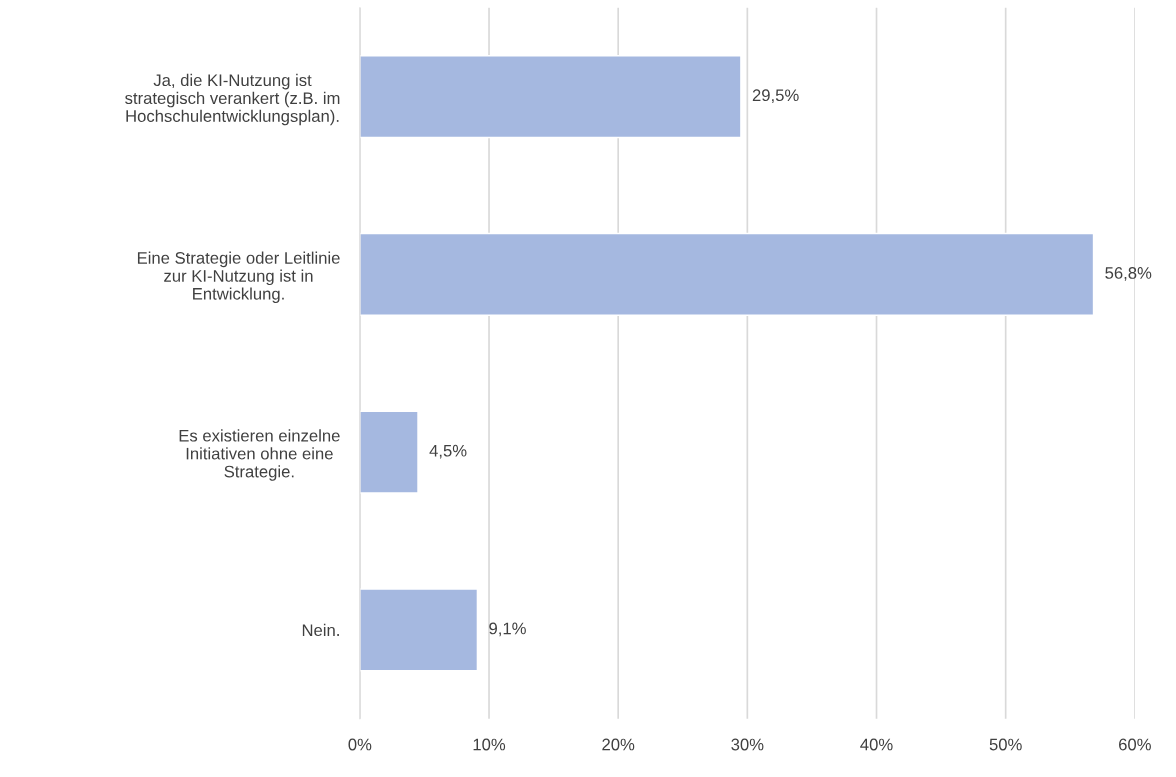  I want to click on x-tick-label: 60%, so click(1135, 744).